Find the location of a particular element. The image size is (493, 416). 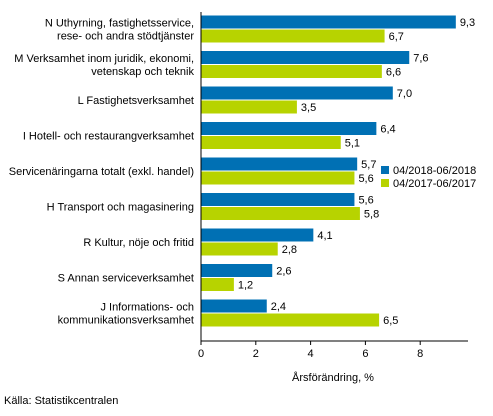

category-label: I Hotell- och restaurangverksamhet is located at coordinates (108, 137).